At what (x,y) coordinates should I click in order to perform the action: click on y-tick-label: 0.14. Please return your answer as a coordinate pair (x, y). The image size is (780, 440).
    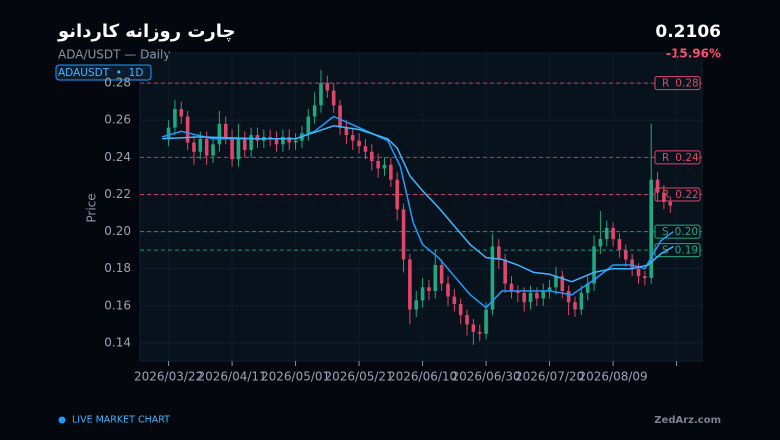
    Looking at the image, I should click on (117, 342).